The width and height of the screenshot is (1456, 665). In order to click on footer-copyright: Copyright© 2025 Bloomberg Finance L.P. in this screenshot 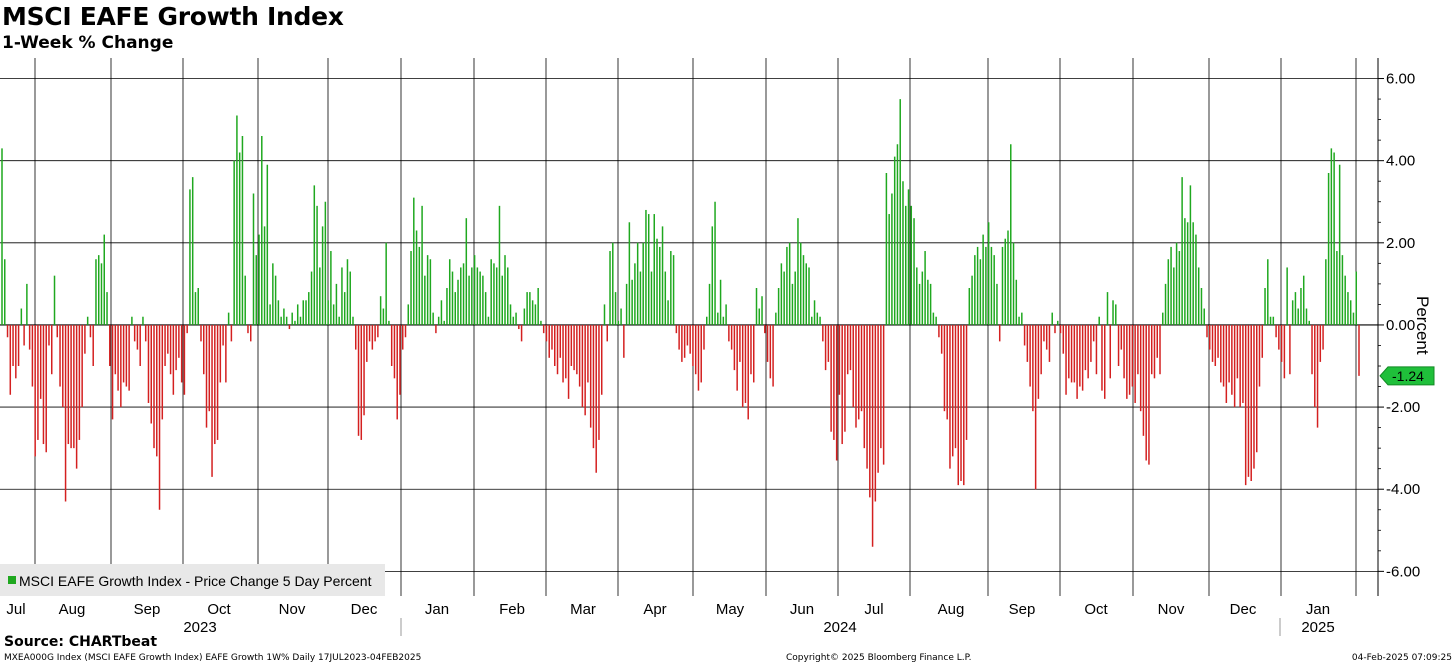, I will do `click(879, 658)`.